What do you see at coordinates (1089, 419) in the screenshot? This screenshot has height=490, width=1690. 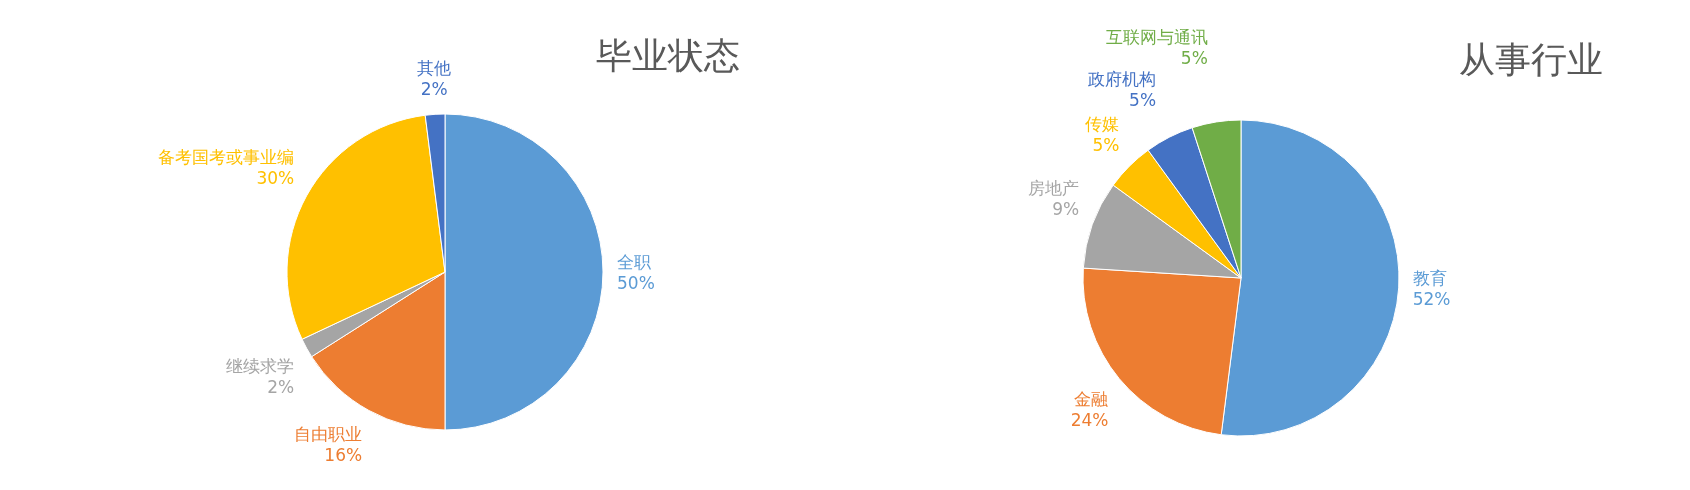 I see `data-label: 24%` at bounding box center [1089, 419].